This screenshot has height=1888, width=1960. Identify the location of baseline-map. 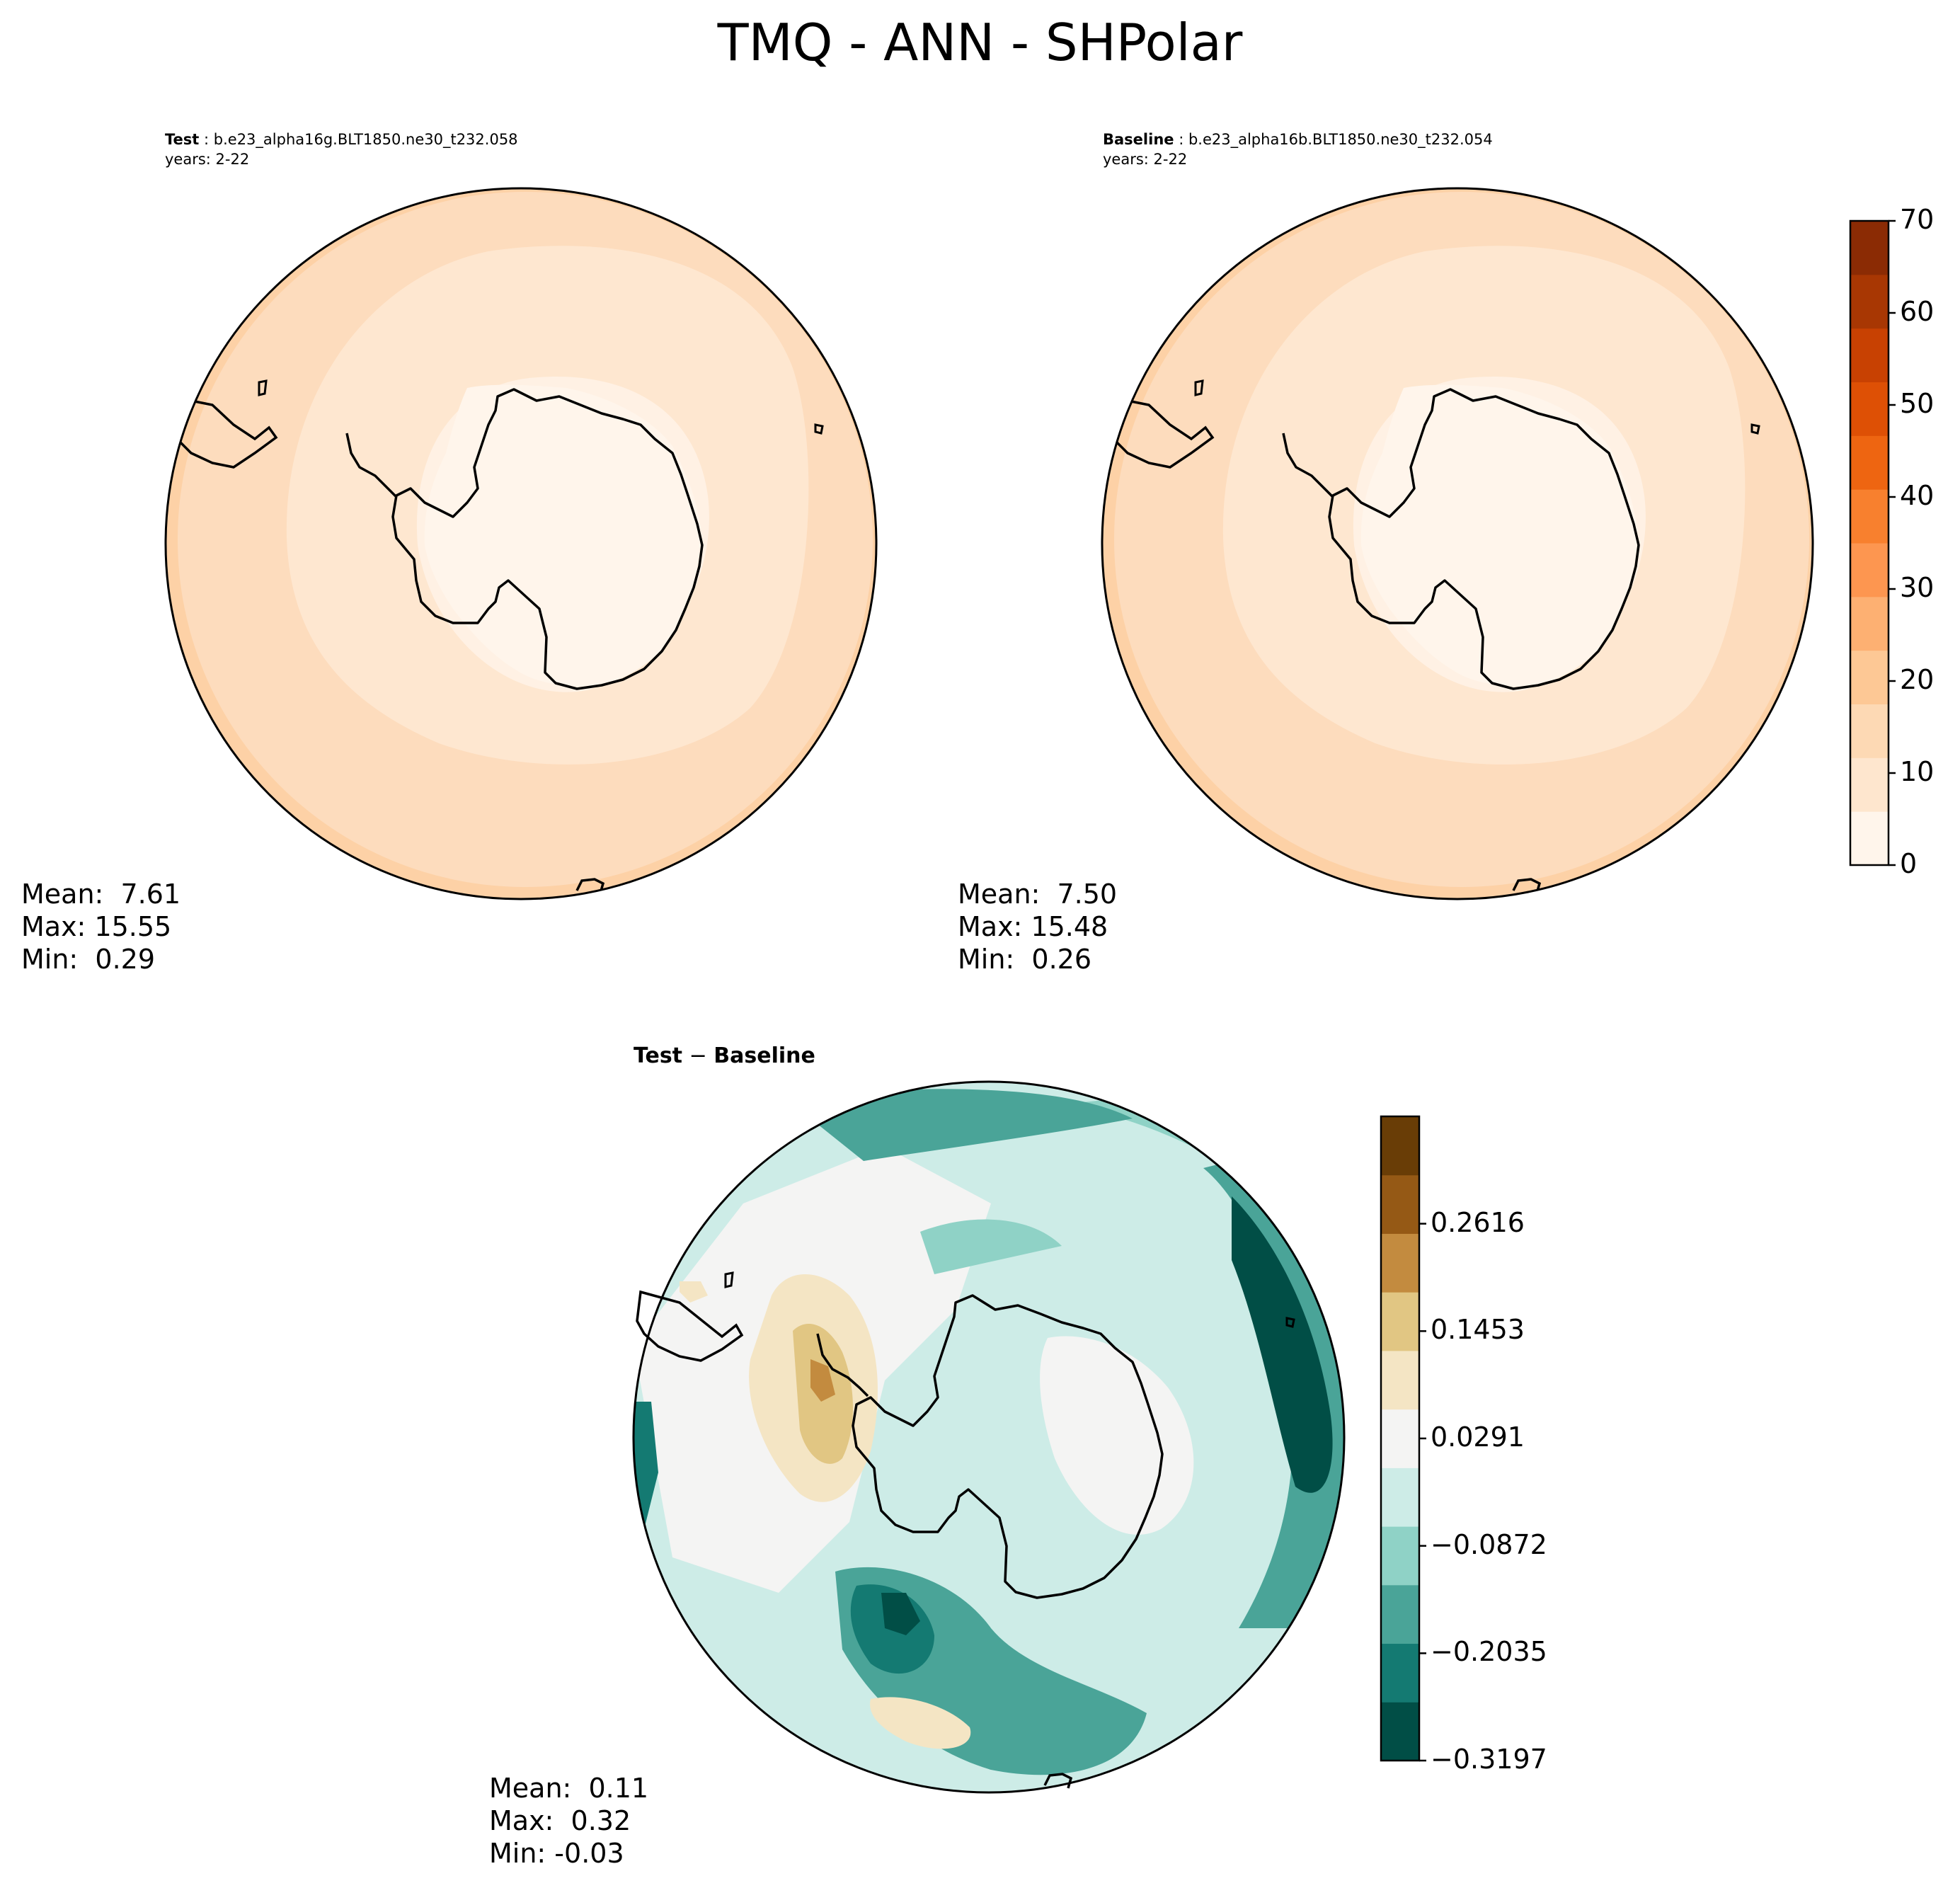
(1457, 544).